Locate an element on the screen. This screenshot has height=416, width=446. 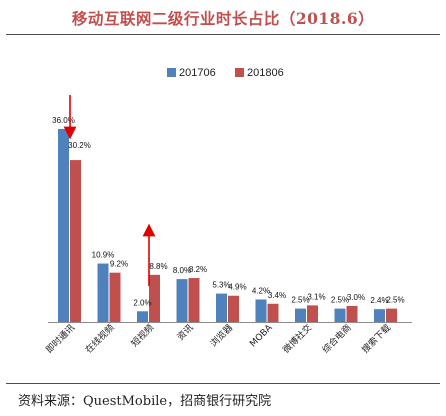
value-label-201806-综合电商: 3.0% is located at coordinates (356, 297).